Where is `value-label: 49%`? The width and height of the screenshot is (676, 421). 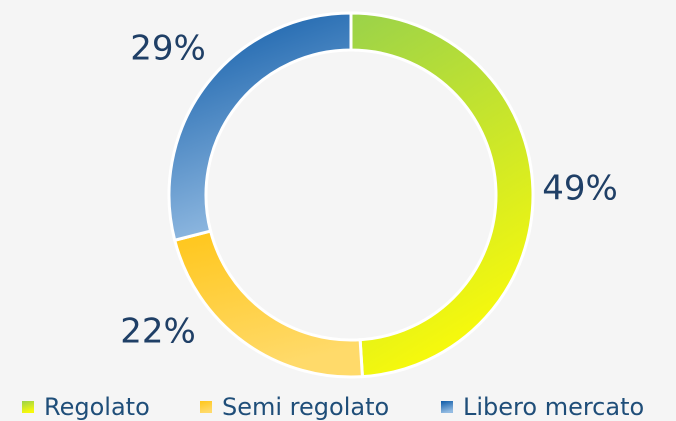 value-label: 49% is located at coordinates (580, 189).